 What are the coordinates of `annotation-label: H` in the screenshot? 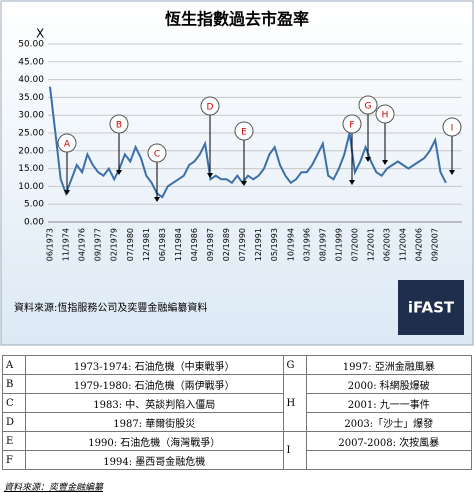 It's located at (385, 116).